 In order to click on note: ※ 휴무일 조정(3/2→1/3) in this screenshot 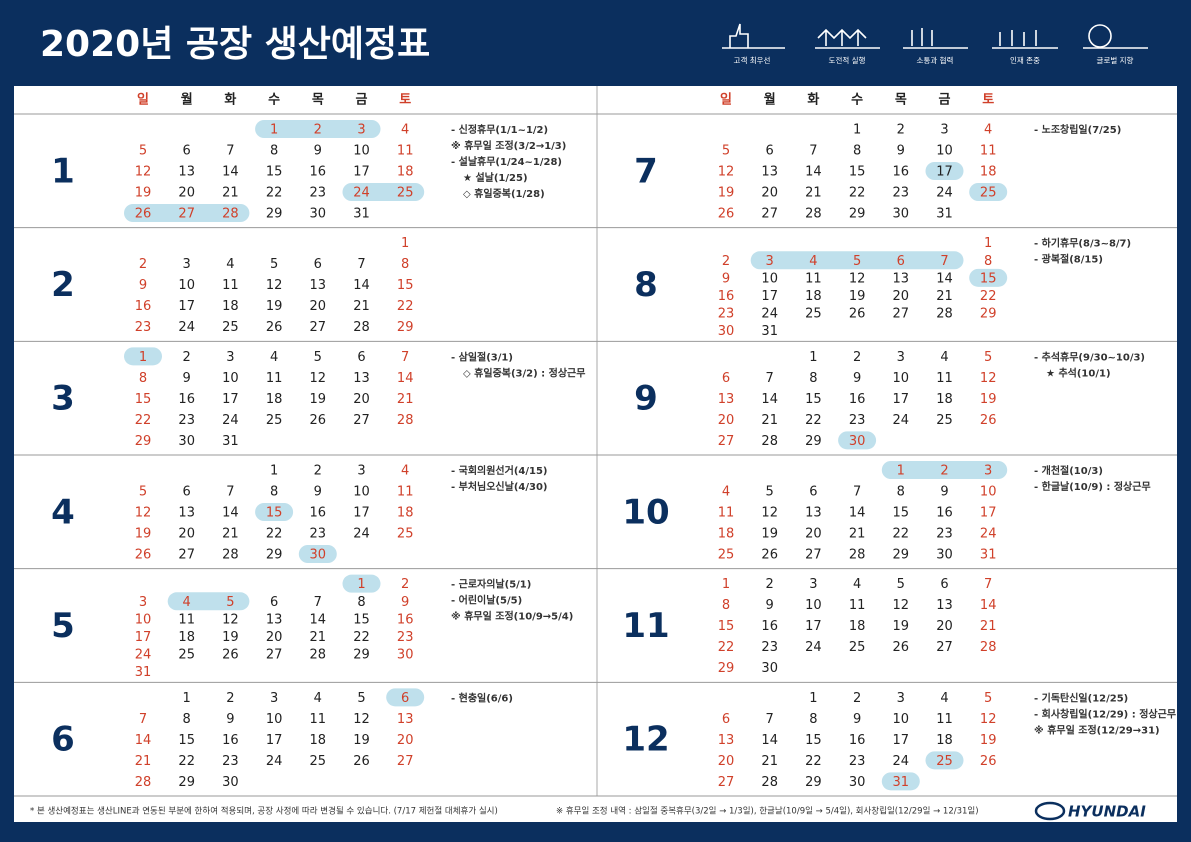, I will do `click(508, 145)`.